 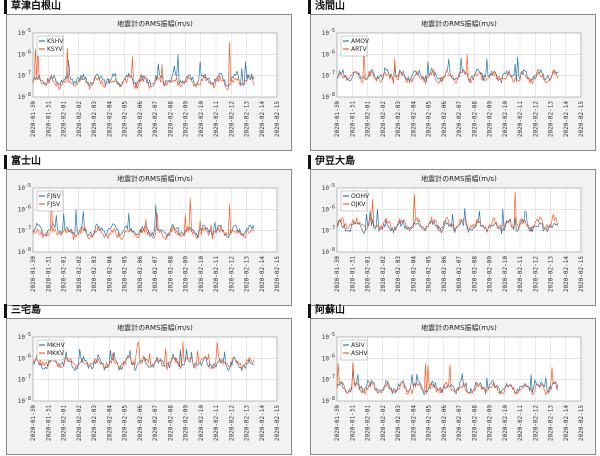 What do you see at coordinates (55, 49) in the screenshot?
I see `legend-label: KSYV` at bounding box center [55, 49].